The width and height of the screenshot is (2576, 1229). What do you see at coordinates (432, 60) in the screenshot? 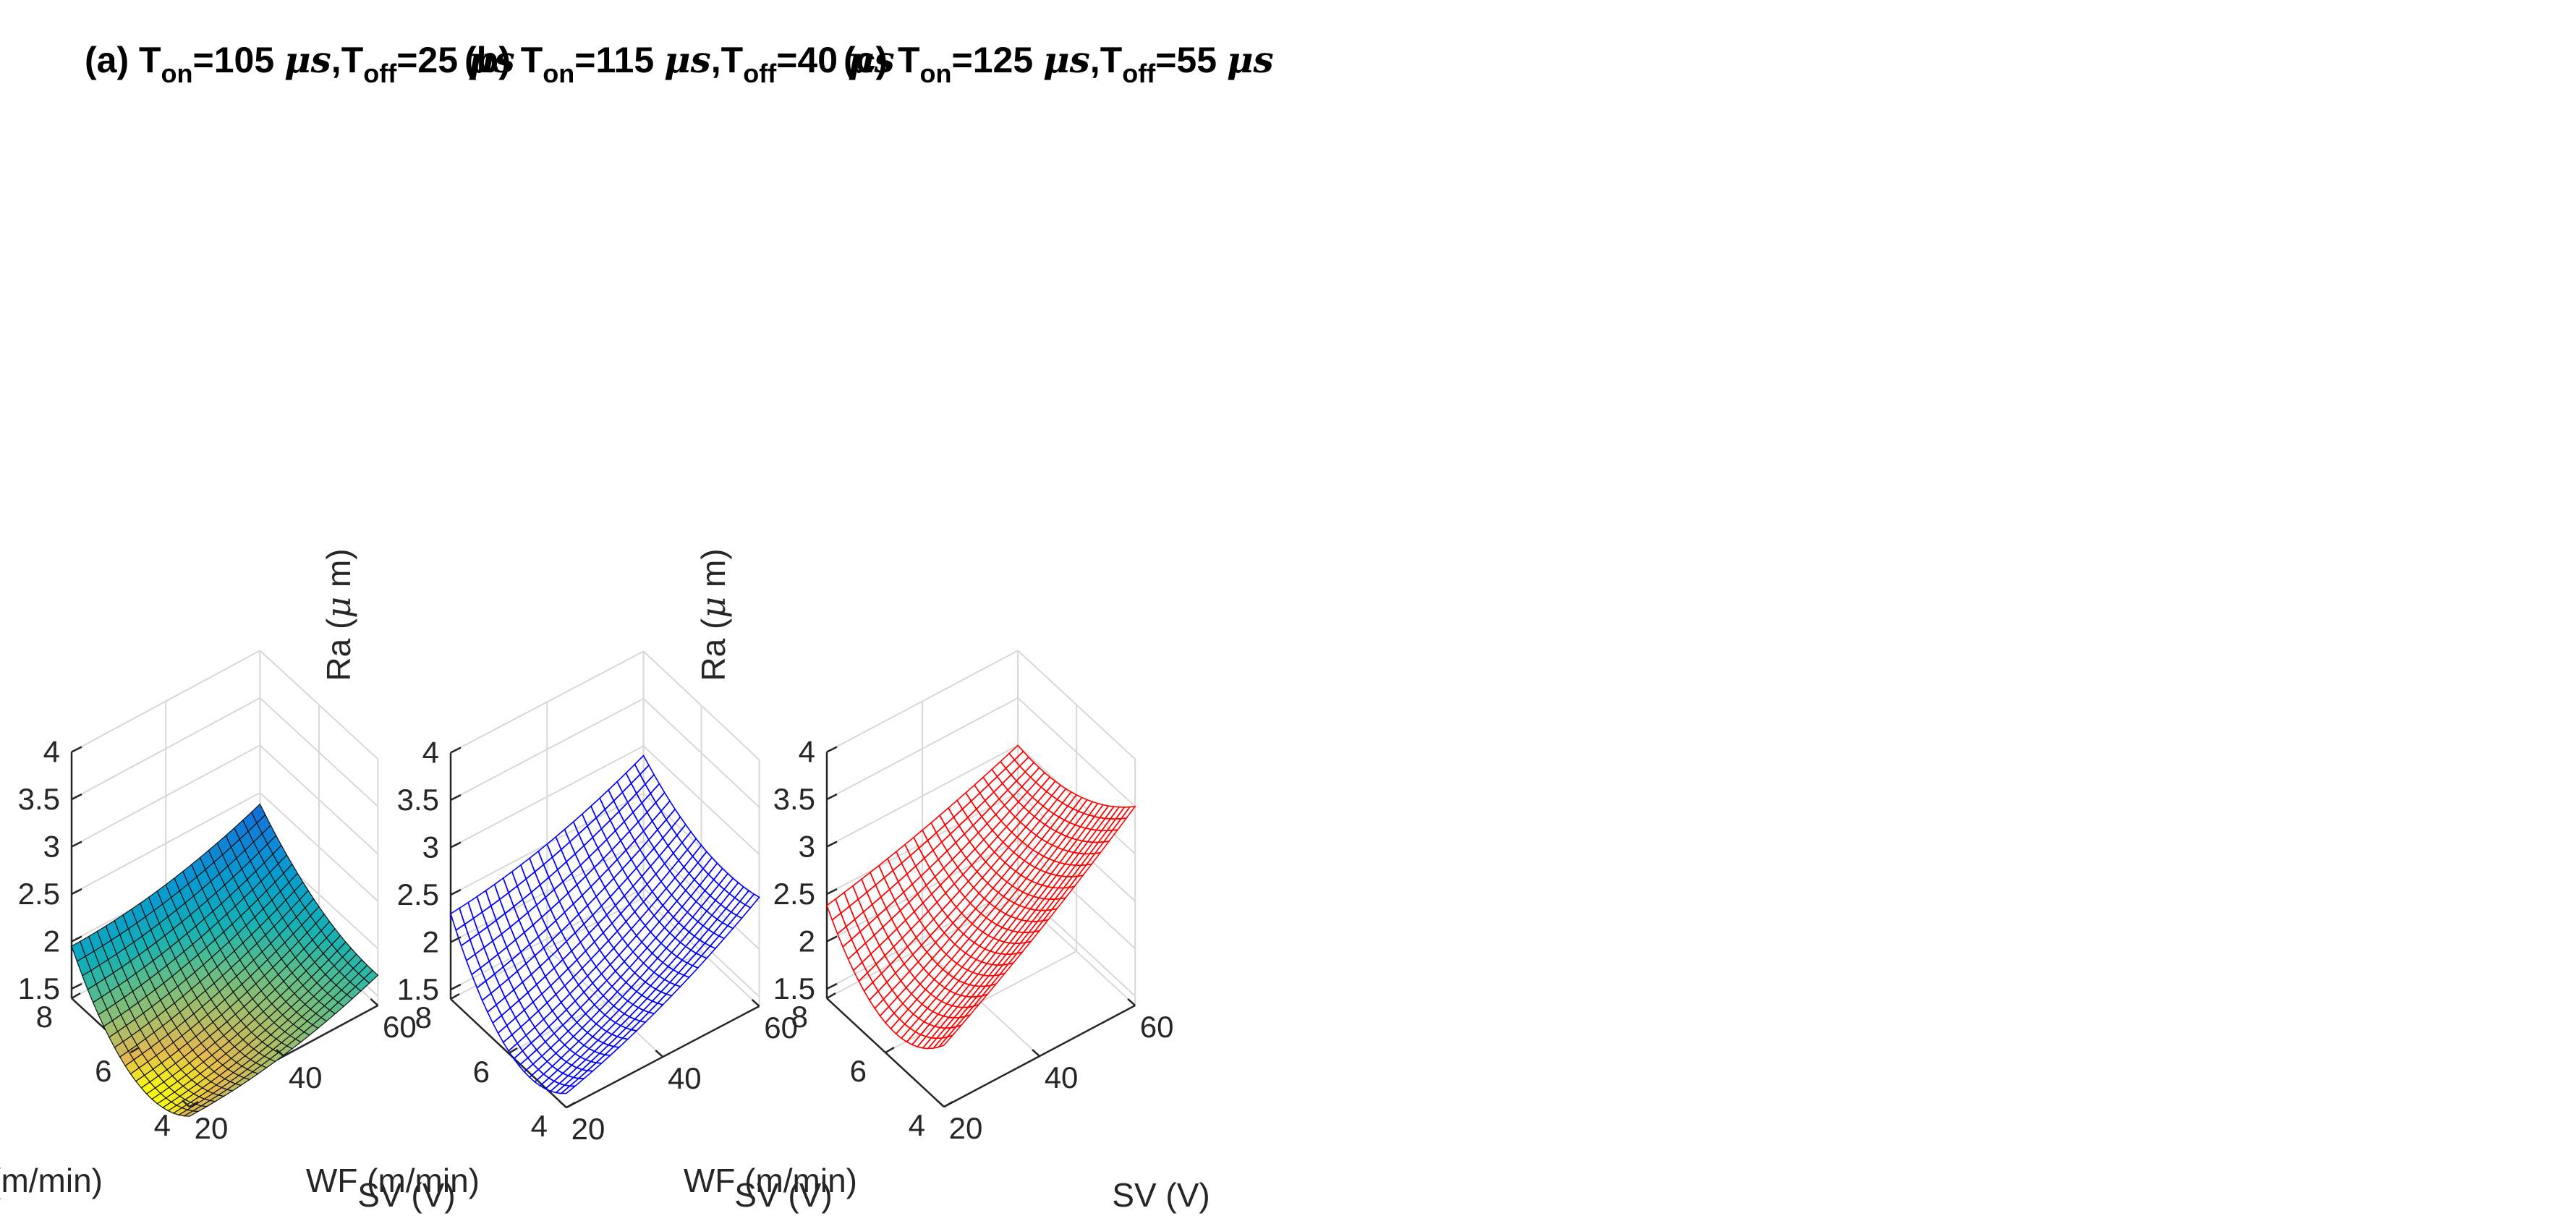
I see `title-part: =25` at bounding box center [432, 60].